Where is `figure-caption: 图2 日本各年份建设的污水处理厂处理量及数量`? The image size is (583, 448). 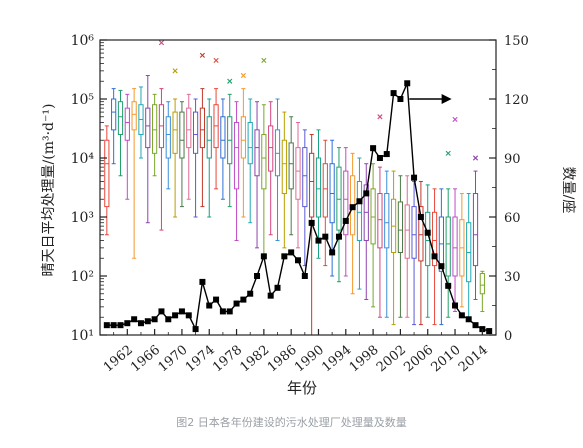 figure-caption: 图2 日本各年份建设的污水处理厂处理量及数量 is located at coordinates (291, 422).